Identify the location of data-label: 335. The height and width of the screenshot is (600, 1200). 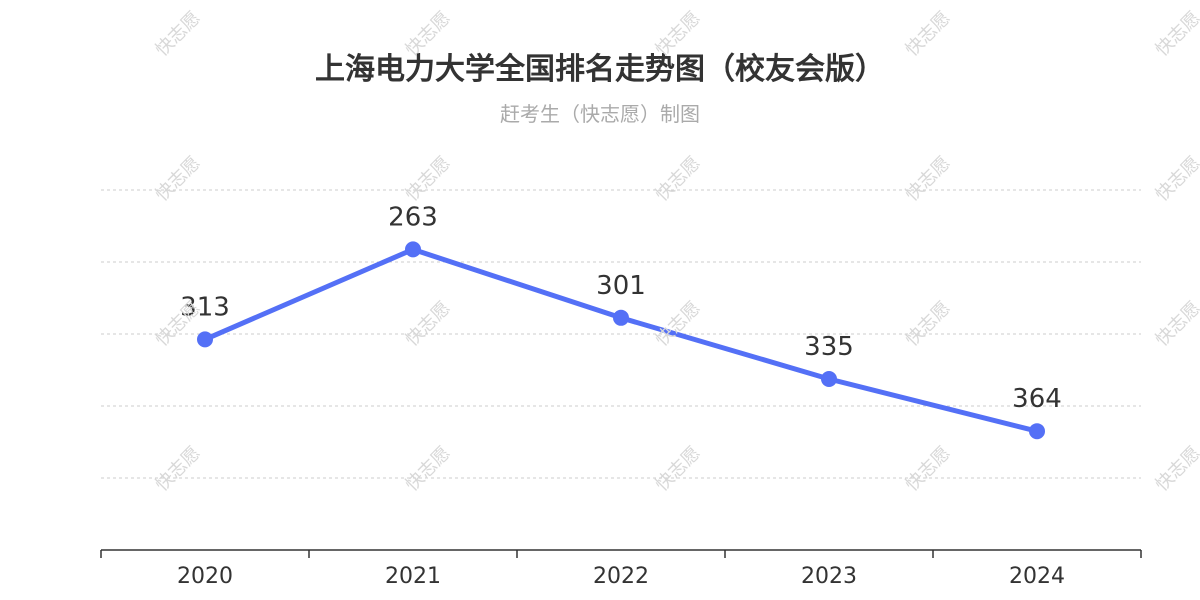
(829, 347).